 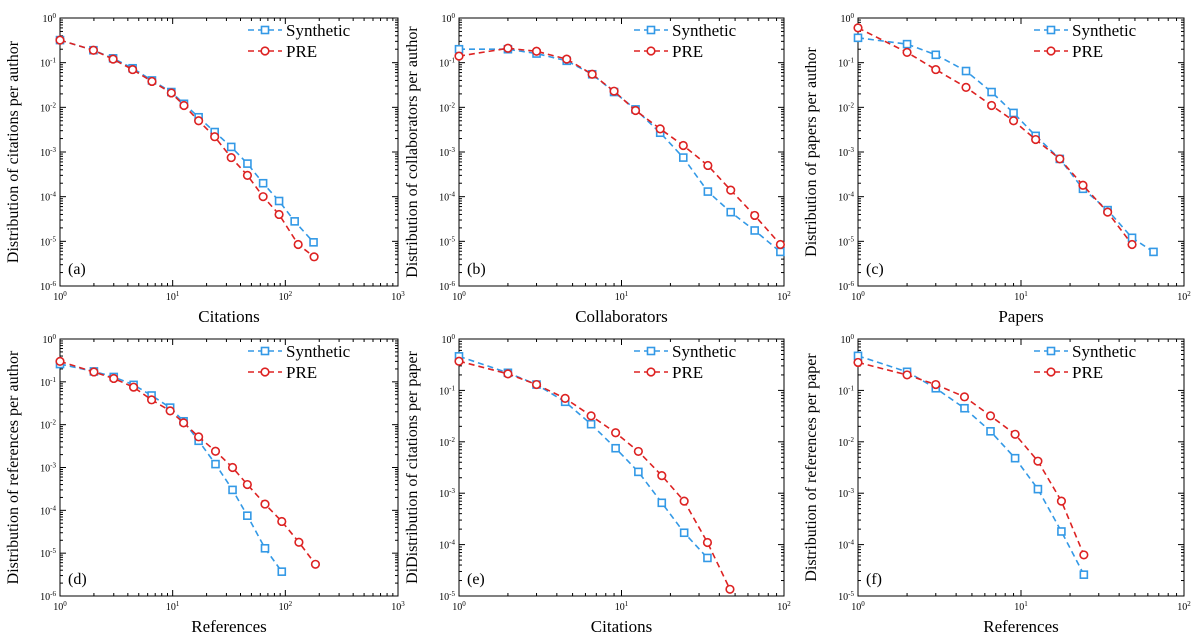 What do you see at coordinates (188, 462) in the screenshot?
I see `series-line-pre` at bounding box center [188, 462].